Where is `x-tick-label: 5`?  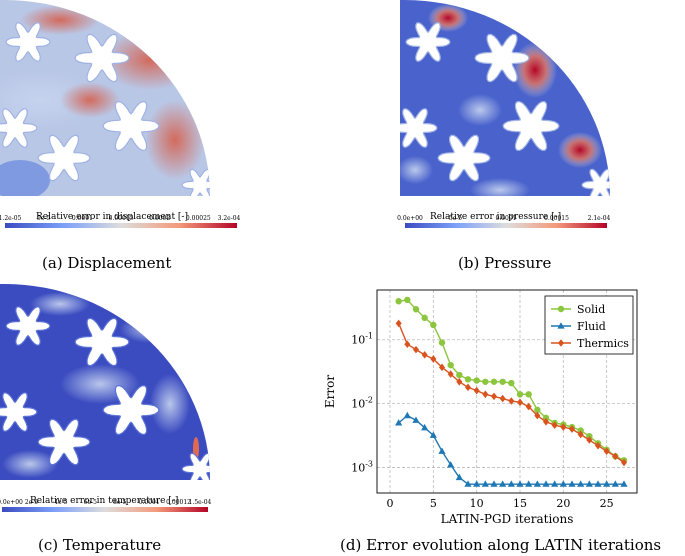 x-tick-label: 5 is located at coordinates (433, 503).